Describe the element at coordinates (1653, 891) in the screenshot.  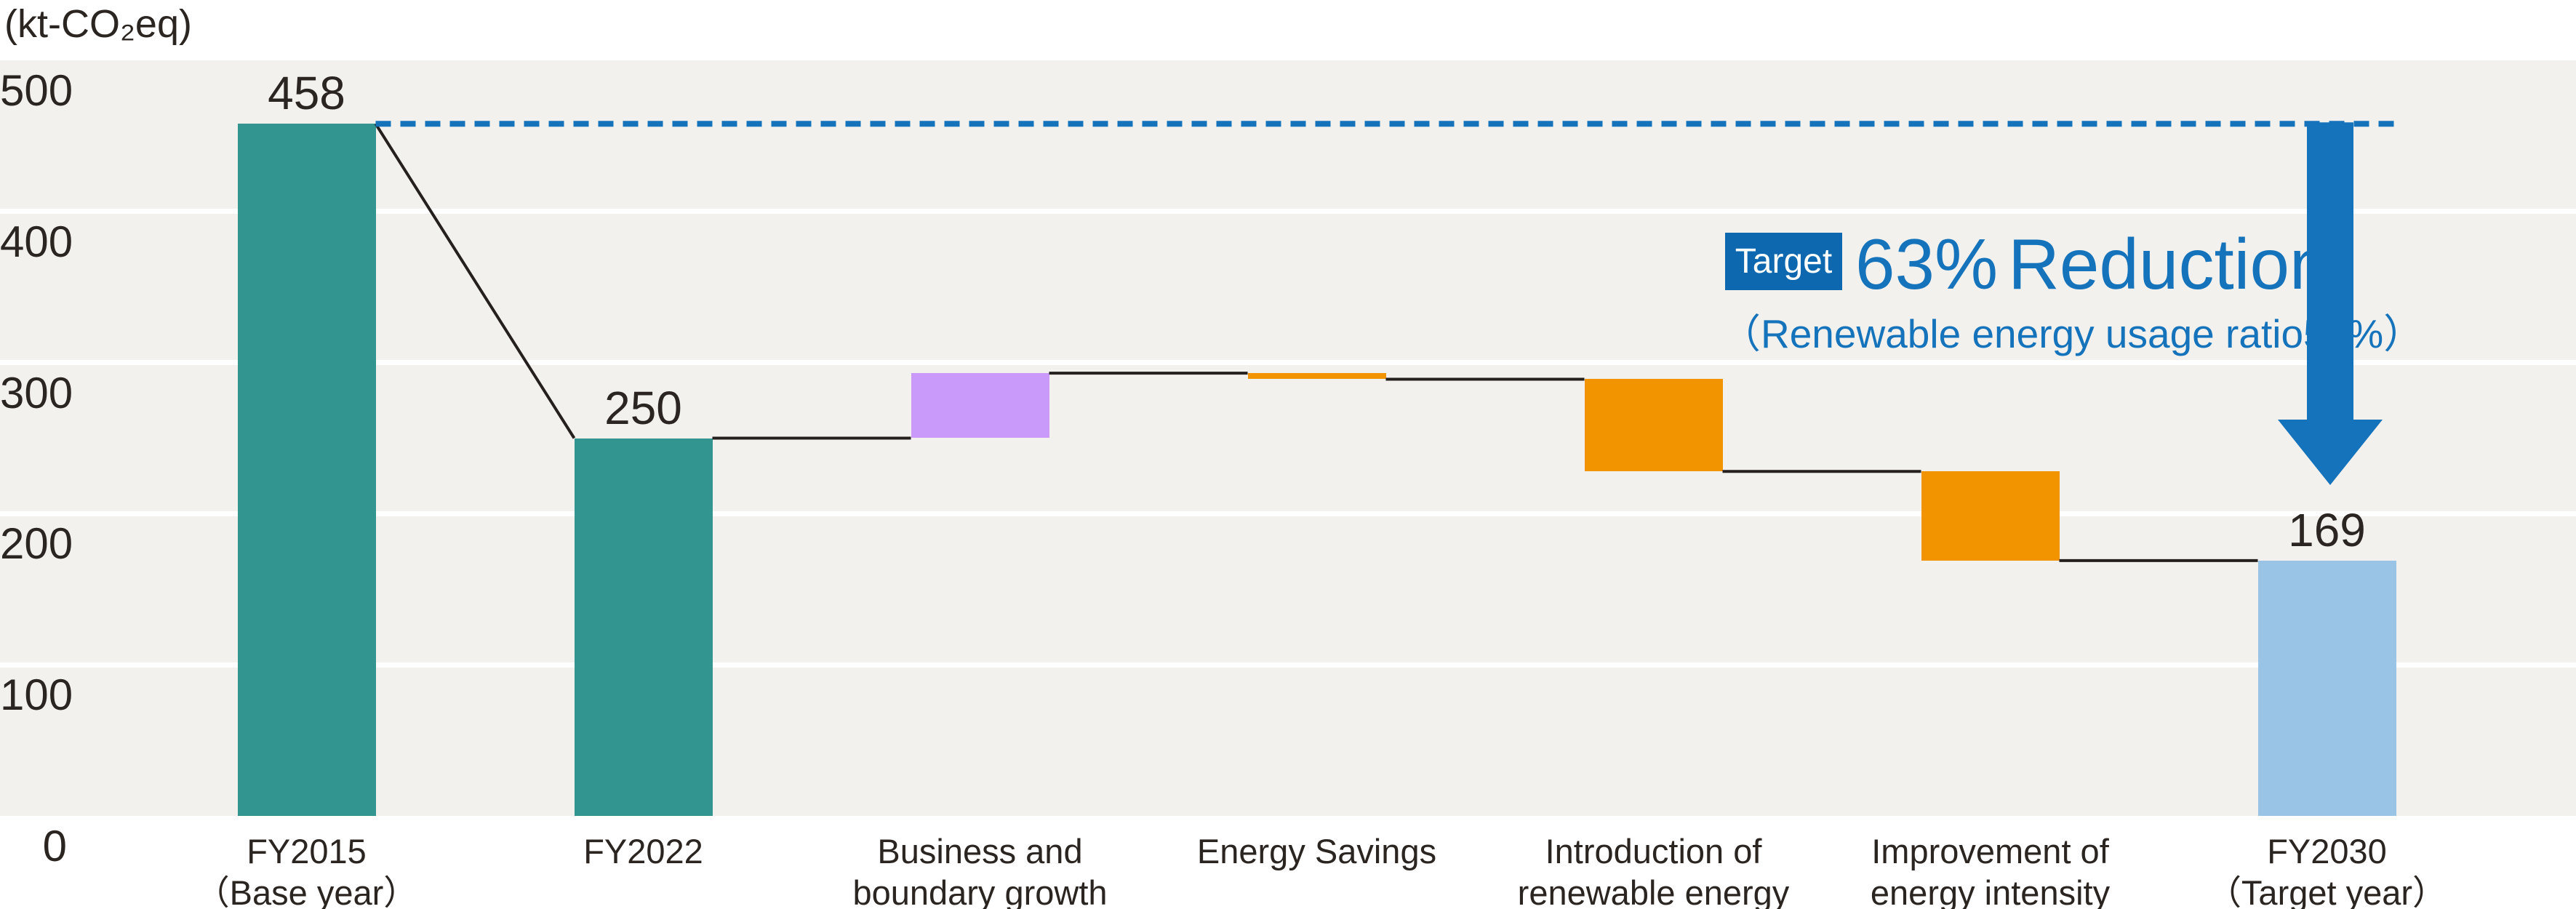
I see `category-label-line: renewable energy` at that location.